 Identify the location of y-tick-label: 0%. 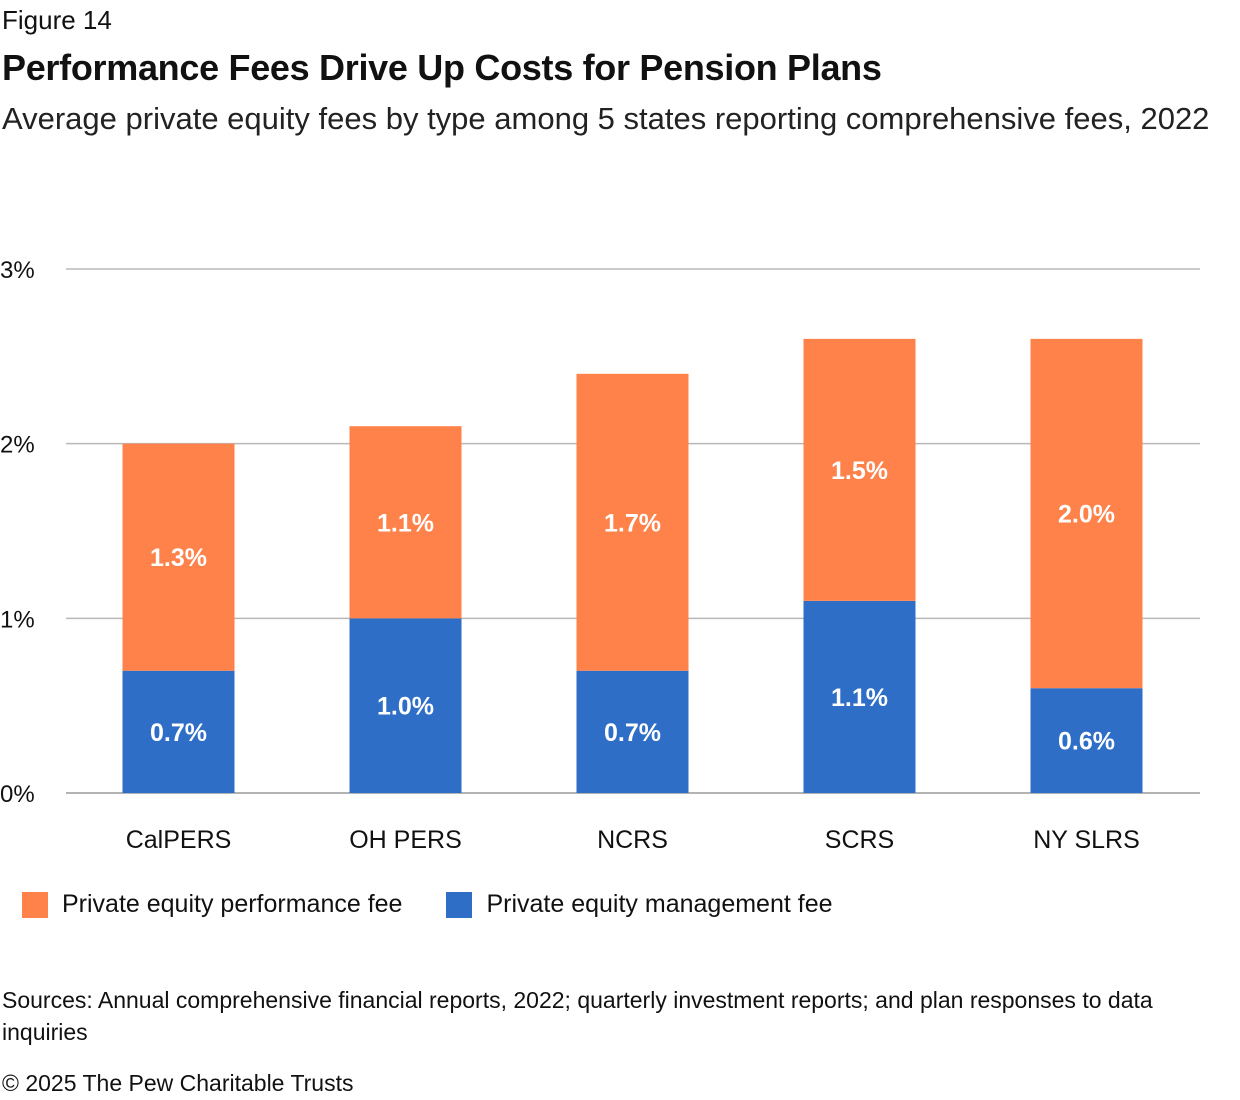
(17, 794).